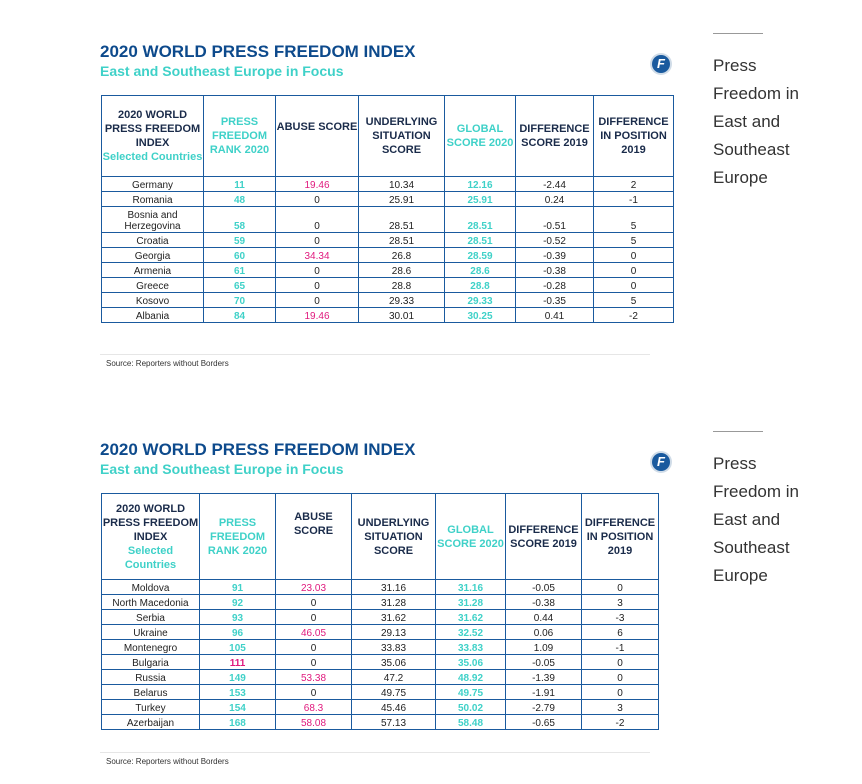  I want to click on table-row: Belarus 153 0 49.75 49.75 -1.91 0, so click(380, 692).